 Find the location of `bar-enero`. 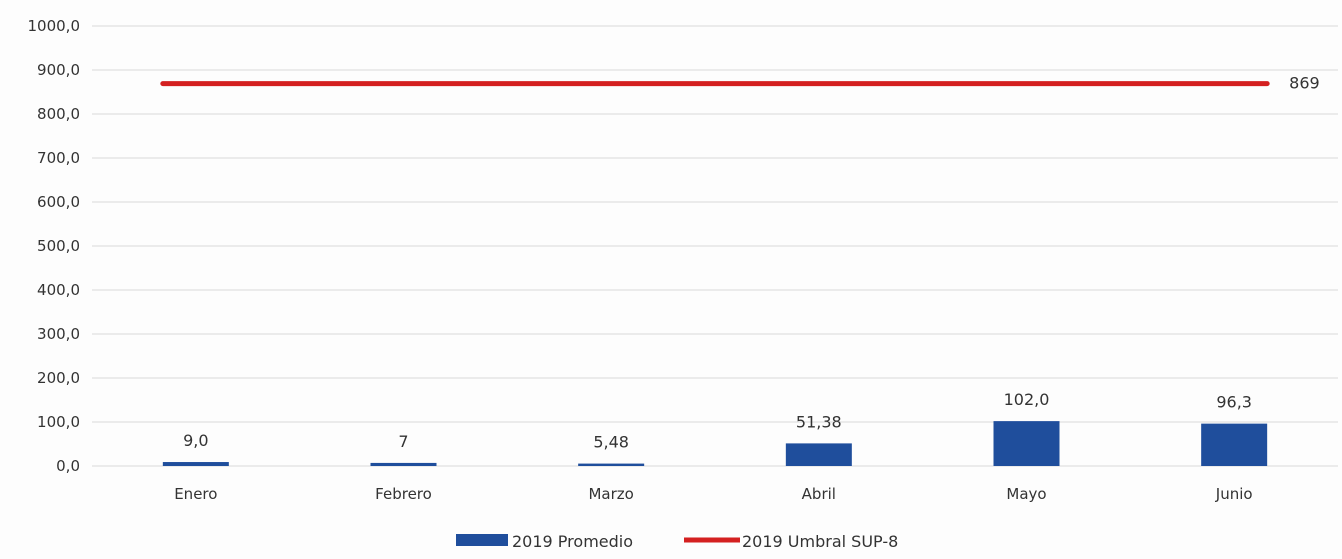

bar-enero is located at coordinates (195, 464).